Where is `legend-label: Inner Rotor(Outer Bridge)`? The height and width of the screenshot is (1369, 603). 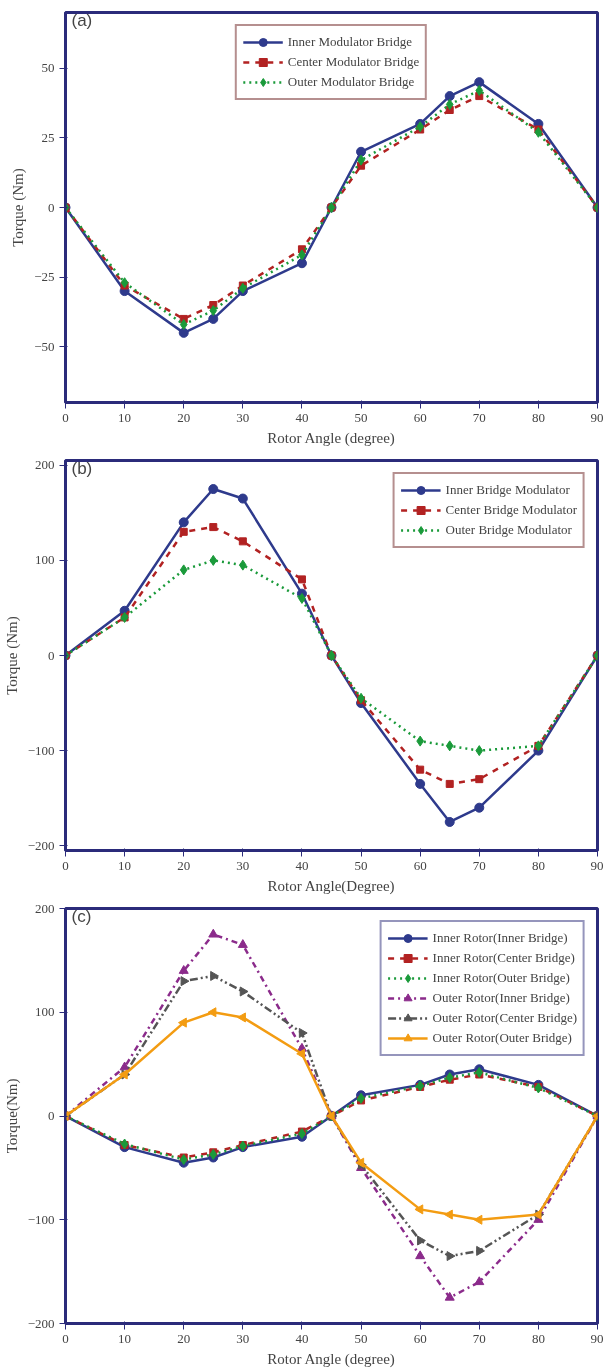 legend-label: Inner Rotor(Outer Bridge) is located at coordinates (501, 978).